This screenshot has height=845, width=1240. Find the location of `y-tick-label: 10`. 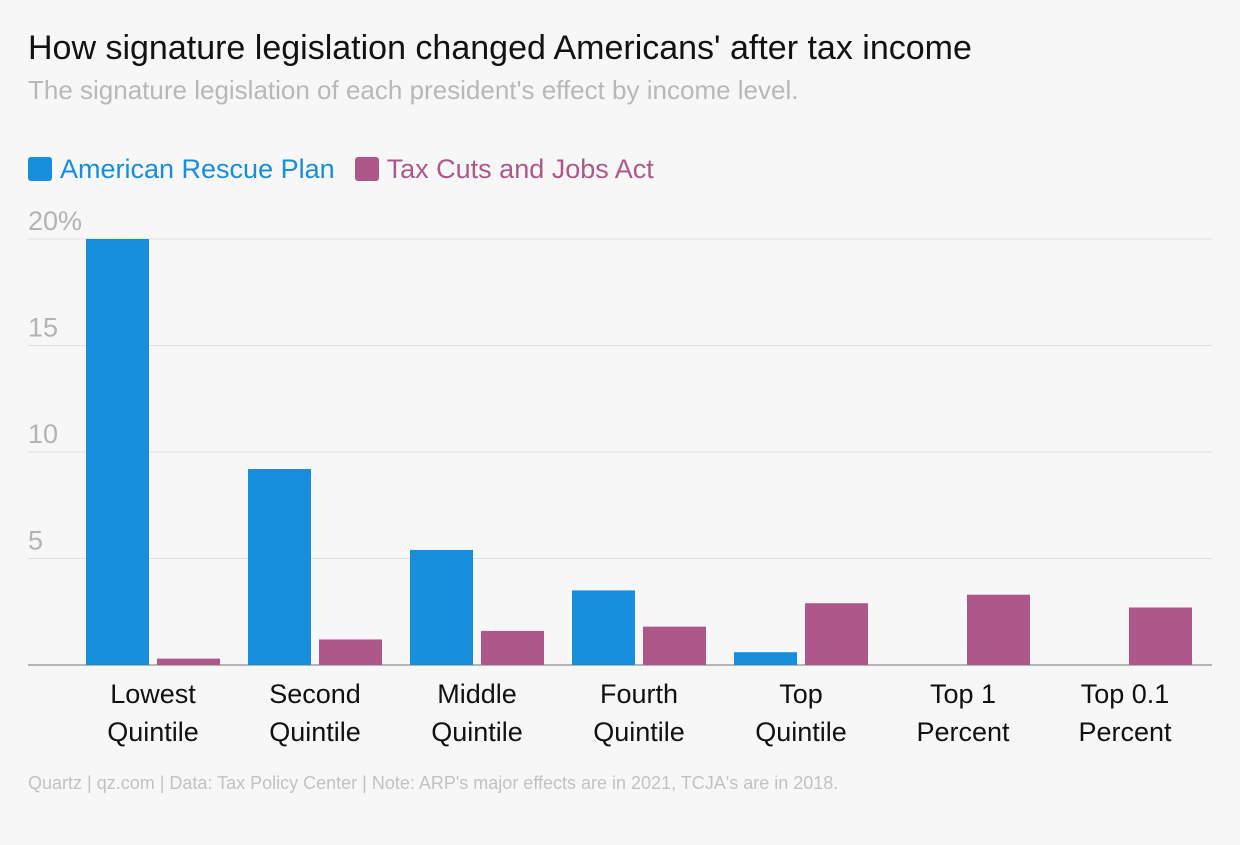

y-tick-label: 10 is located at coordinates (43, 434).